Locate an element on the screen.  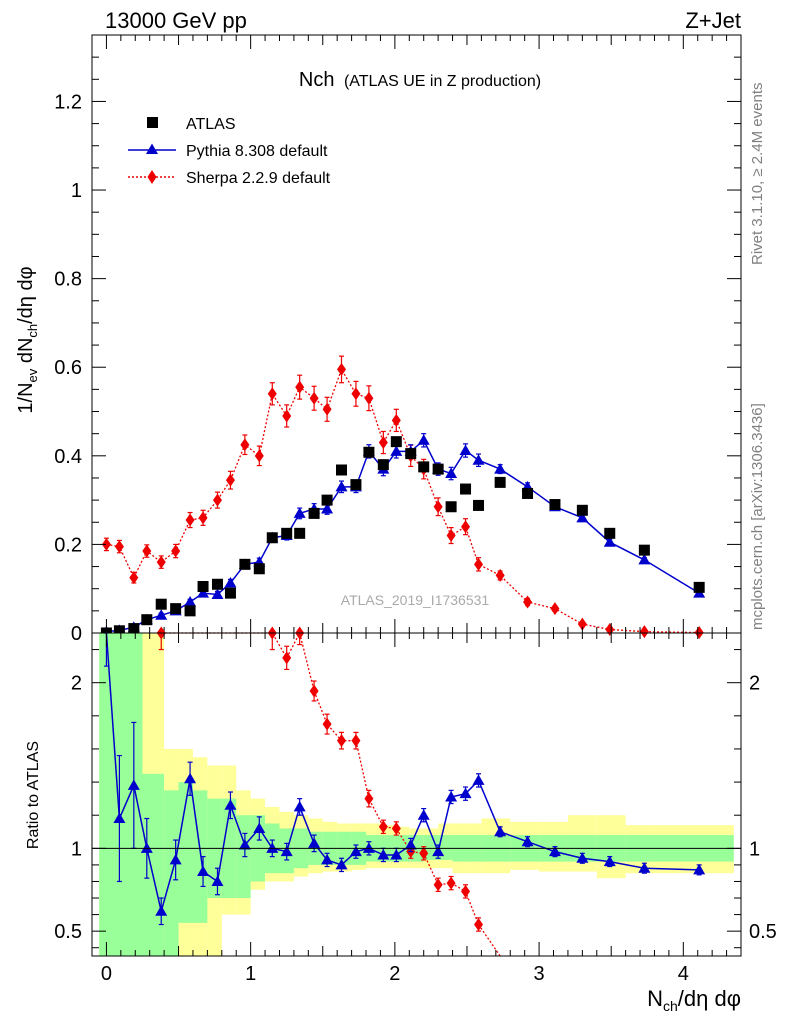
xtick-label: 3 is located at coordinates (539, 974).